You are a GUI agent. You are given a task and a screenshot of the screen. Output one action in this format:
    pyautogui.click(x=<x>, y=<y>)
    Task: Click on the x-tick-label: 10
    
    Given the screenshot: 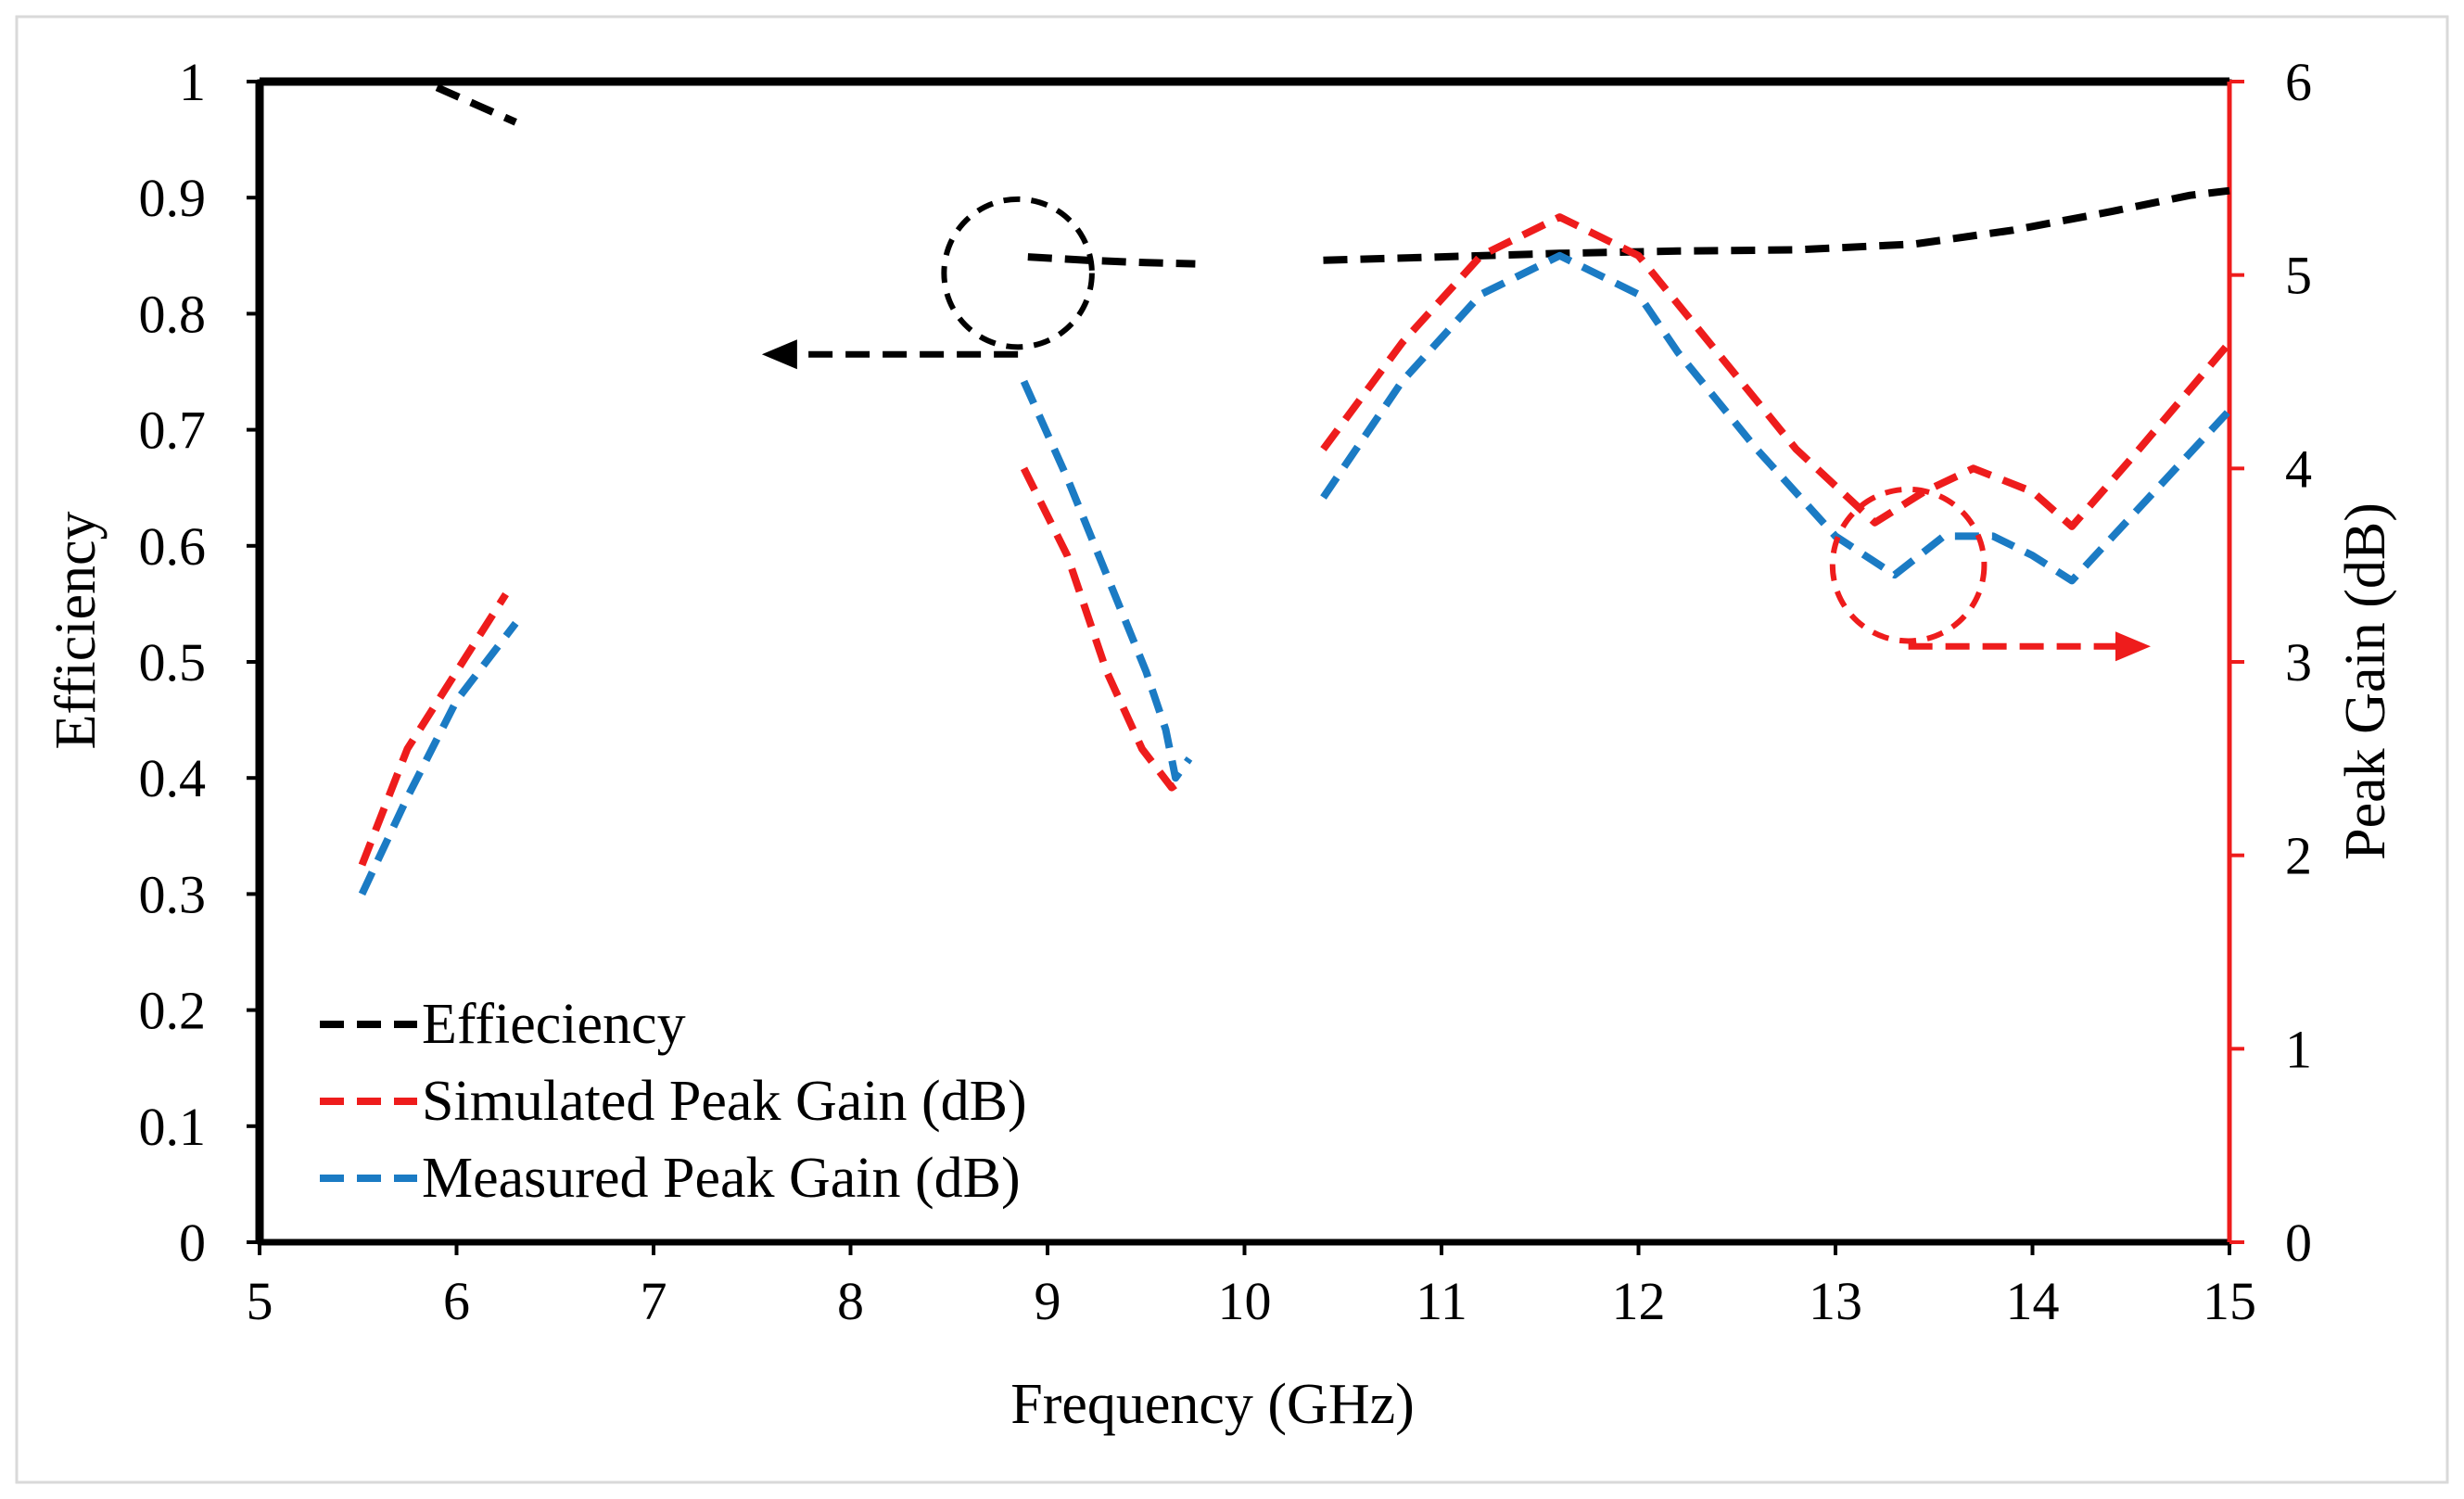 What is the action you would take?
    pyautogui.click(x=1245, y=1301)
    